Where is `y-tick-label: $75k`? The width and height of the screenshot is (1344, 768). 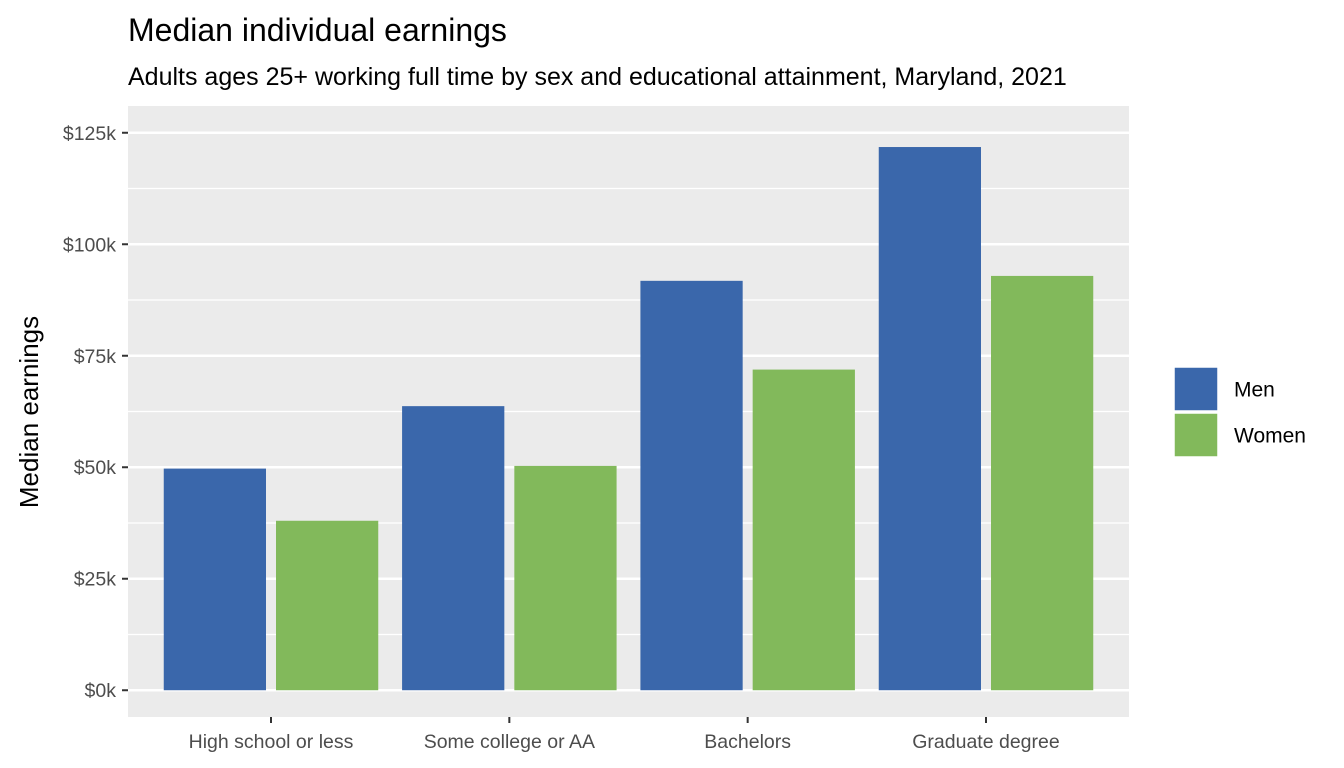
y-tick-label: $75k is located at coordinates (95, 357).